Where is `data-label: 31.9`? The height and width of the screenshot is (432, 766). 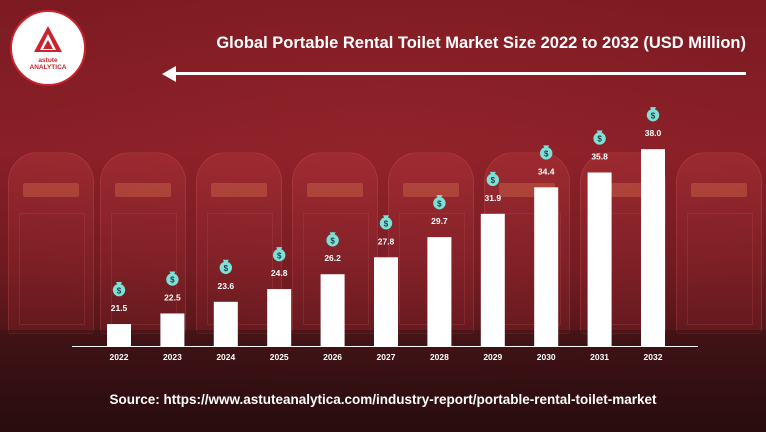 data-label: 31.9 is located at coordinates (493, 198).